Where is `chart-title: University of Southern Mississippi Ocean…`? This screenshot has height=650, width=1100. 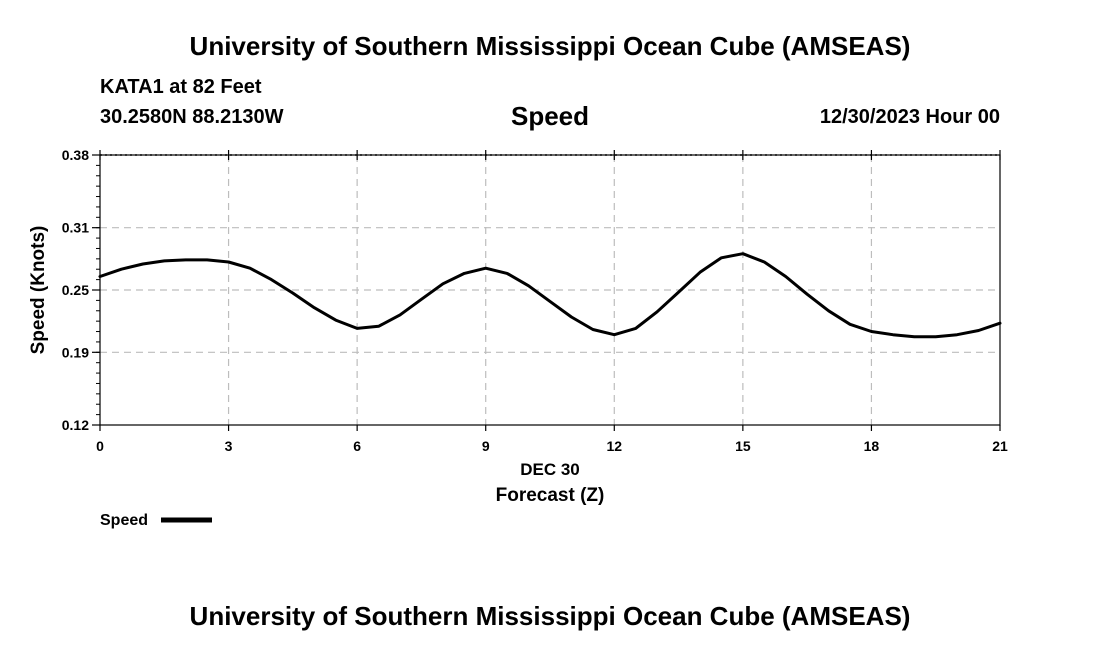
chart-title: University of Southern Mississippi Ocean… is located at coordinates (550, 46).